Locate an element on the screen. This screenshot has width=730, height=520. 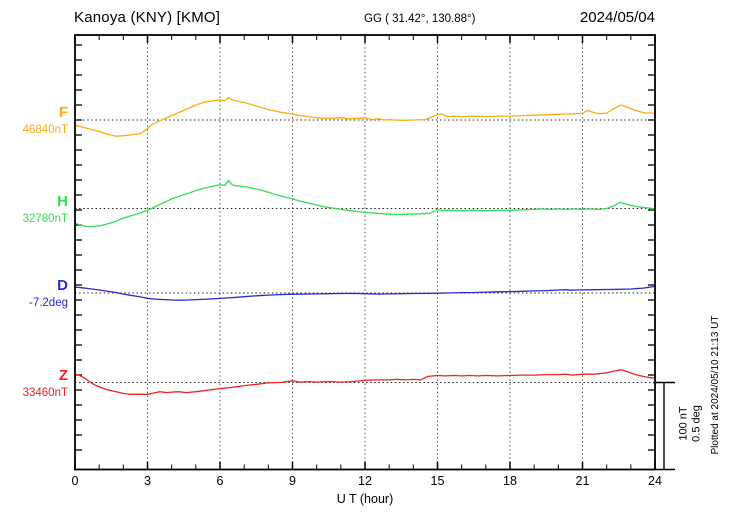
channel-label-D: D is located at coordinates (62, 285).